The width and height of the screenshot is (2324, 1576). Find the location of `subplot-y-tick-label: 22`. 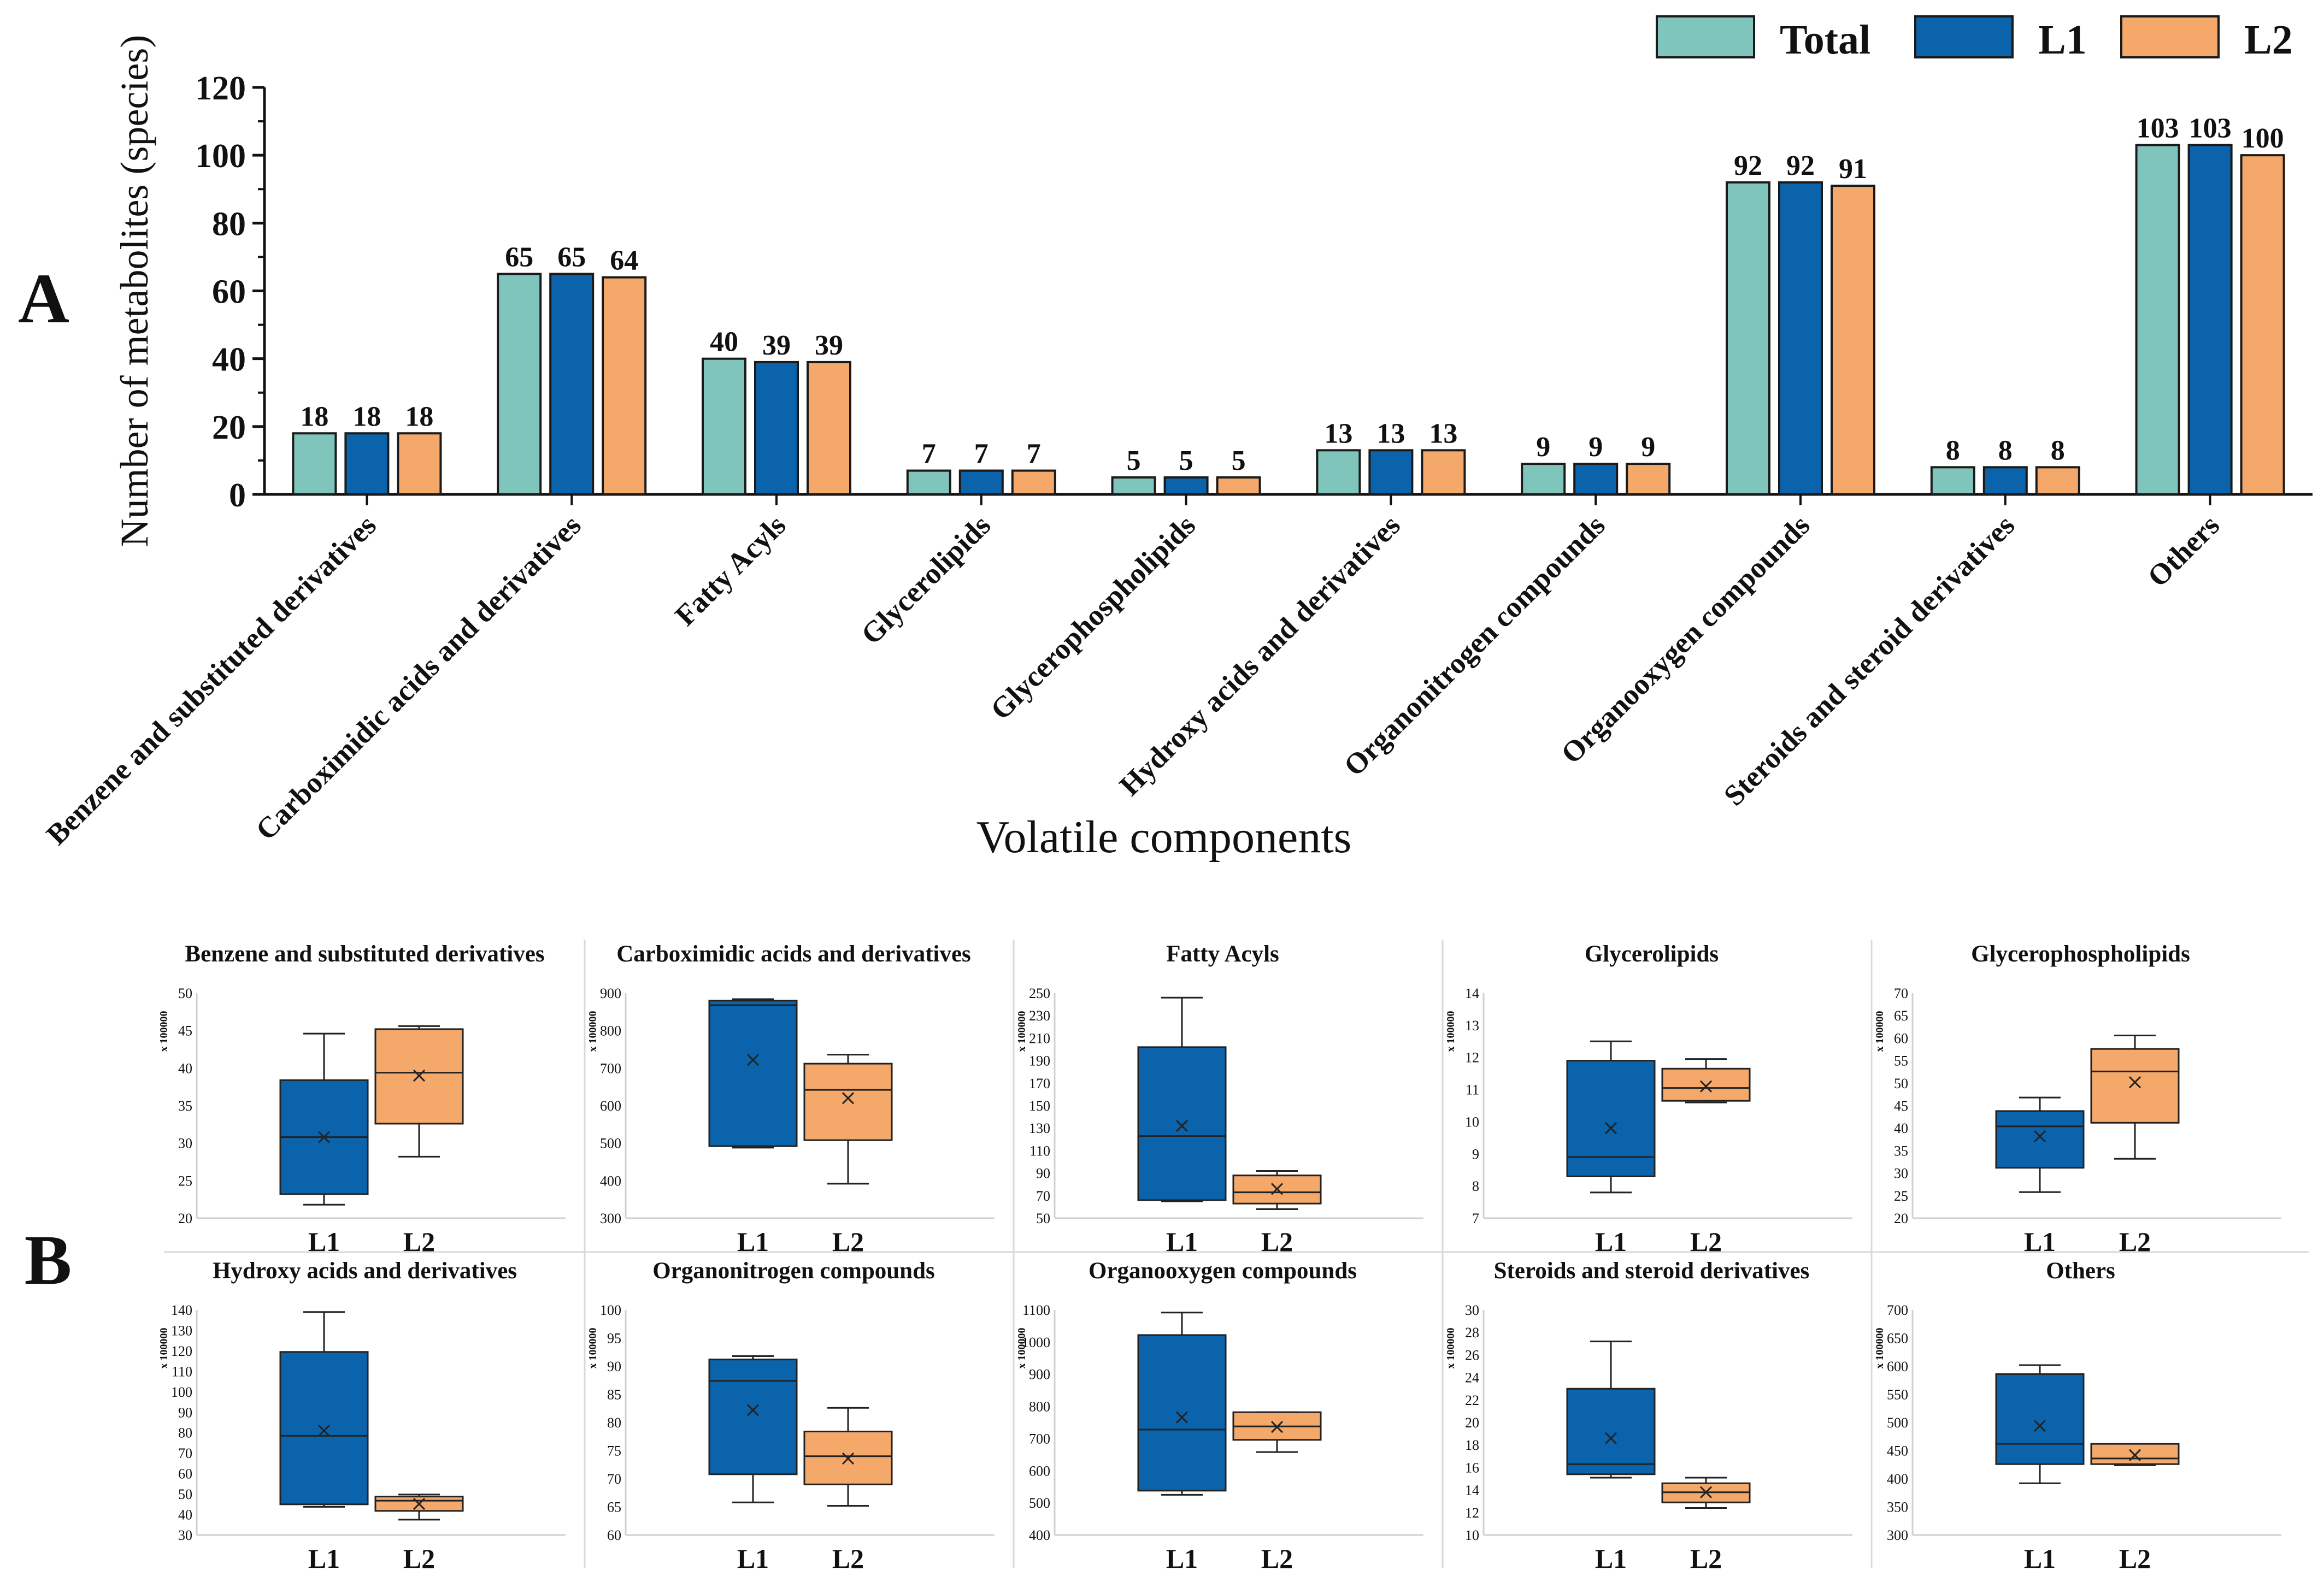

subplot-y-tick-label: 22 is located at coordinates (1472, 1400).